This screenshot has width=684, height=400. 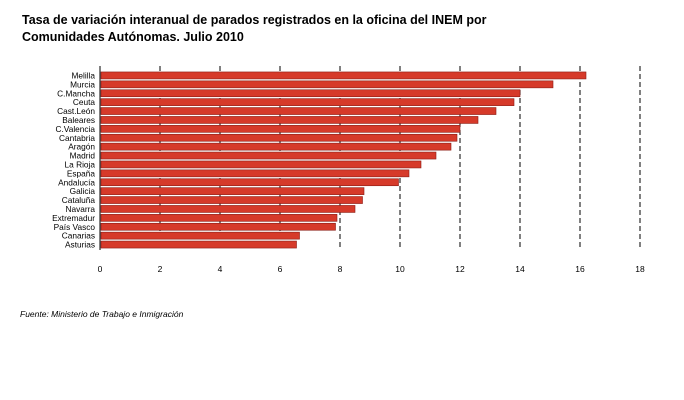 What do you see at coordinates (580, 269) in the screenshot?
I see `x-tick-label: 16` at bounding box center [580, 269].